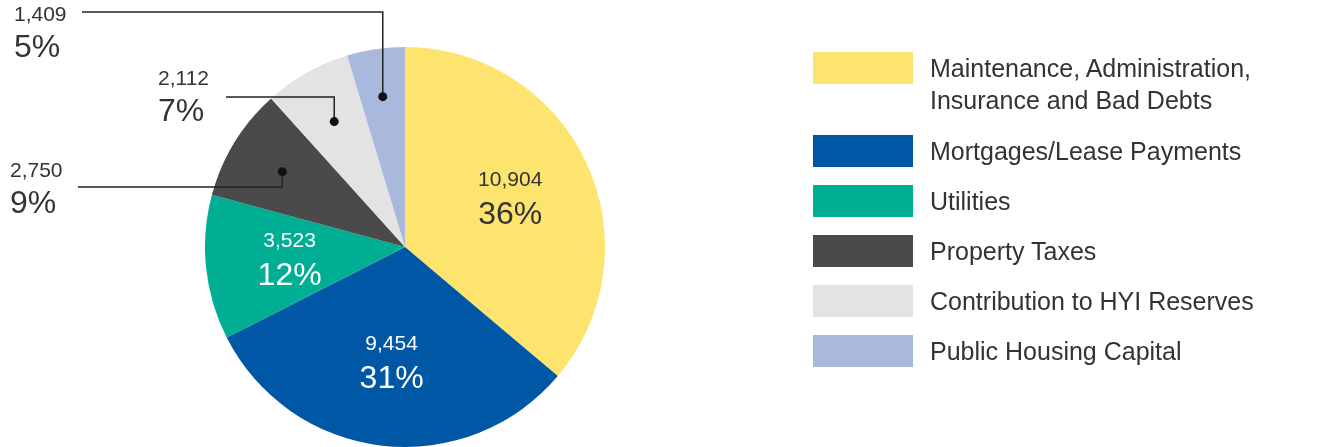 The image size is (1339, 447). I want to click on legend-label: Mortgages/Lease Payments, so click(1086, 151).